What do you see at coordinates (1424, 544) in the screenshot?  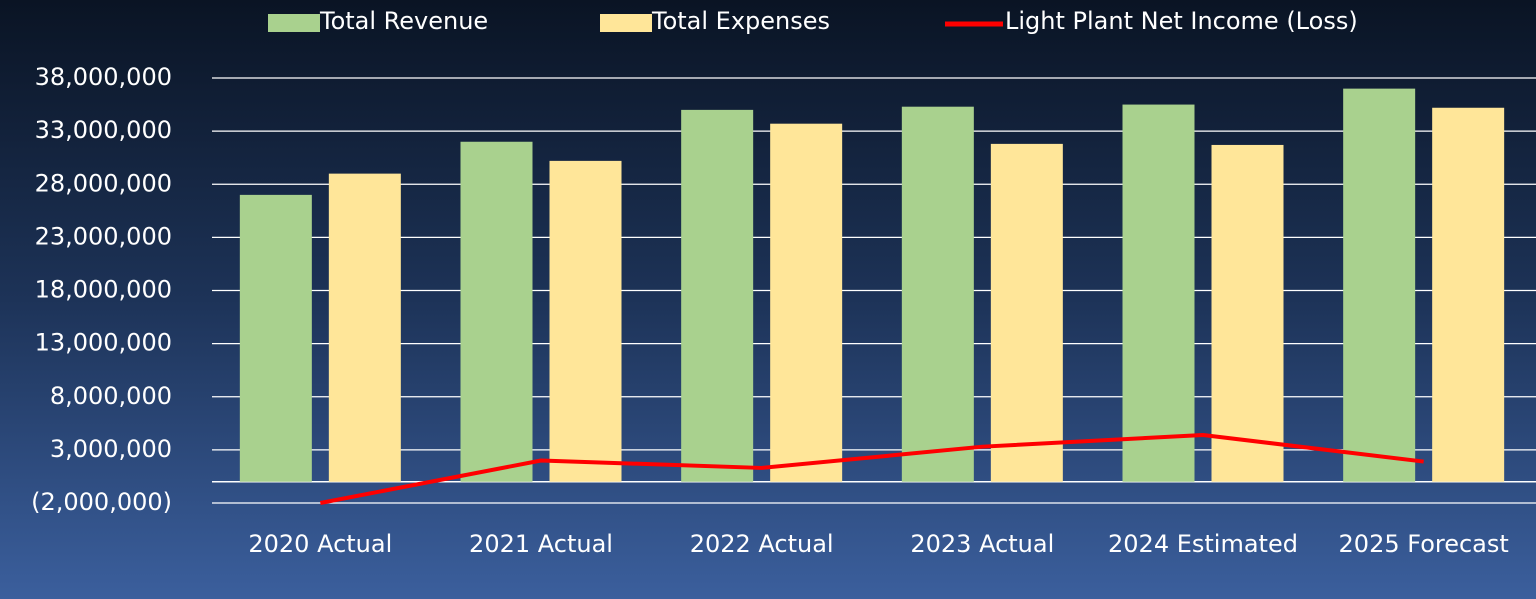 I see `x-tick-label: 2025 Forecast` at bounding box center [1424, 544].